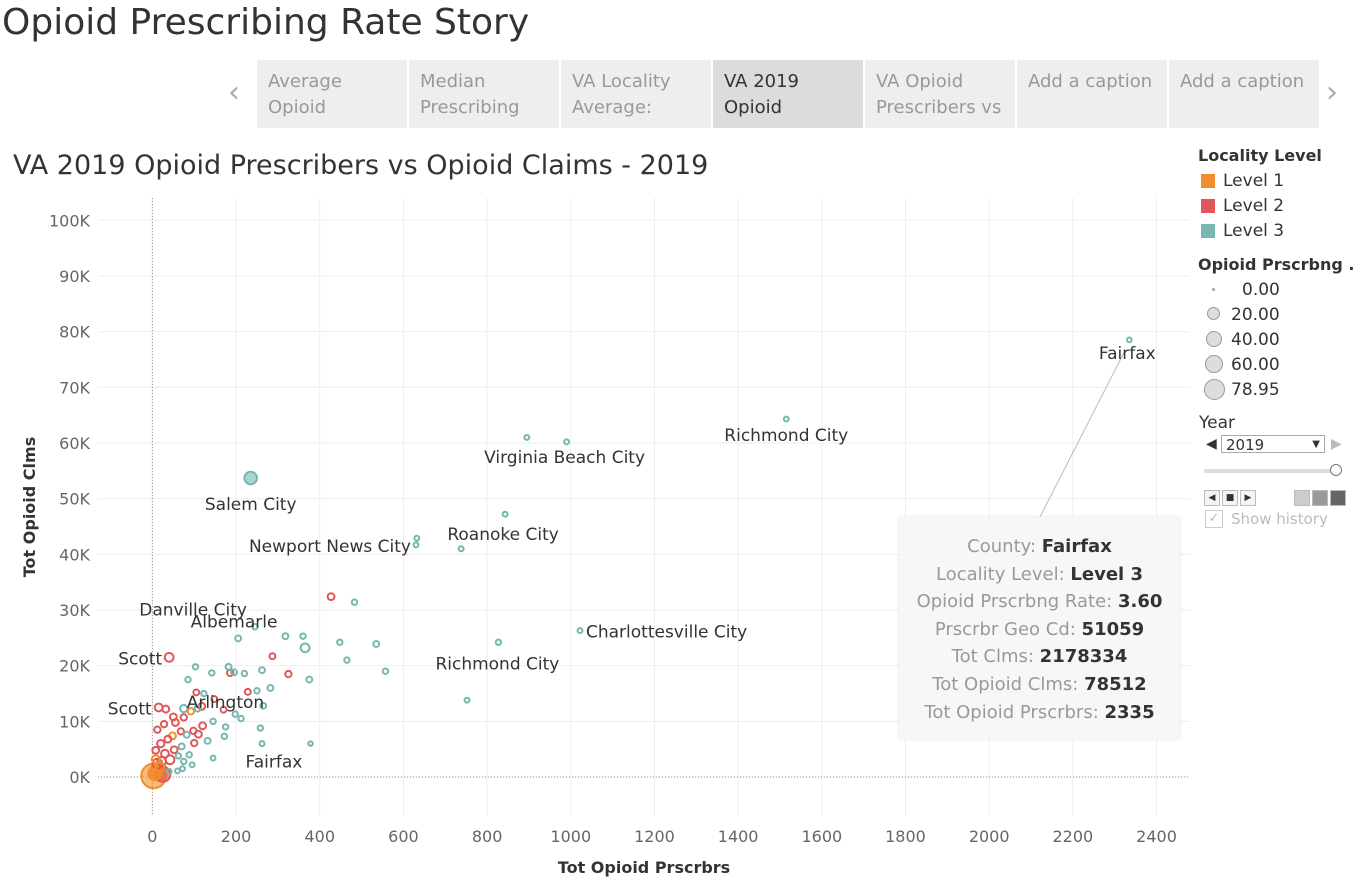 The height and width of the screenshot is (883, 1353). I want to click on story-tab-5-line2: Prescribers vs, so click(939, 107).